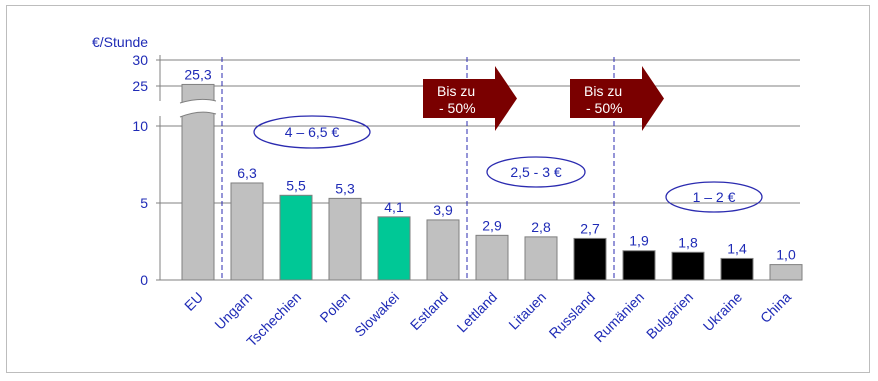  Describe the element at coordinates (492, 257) in the screenshot. I see `bar-lettland` at that location.